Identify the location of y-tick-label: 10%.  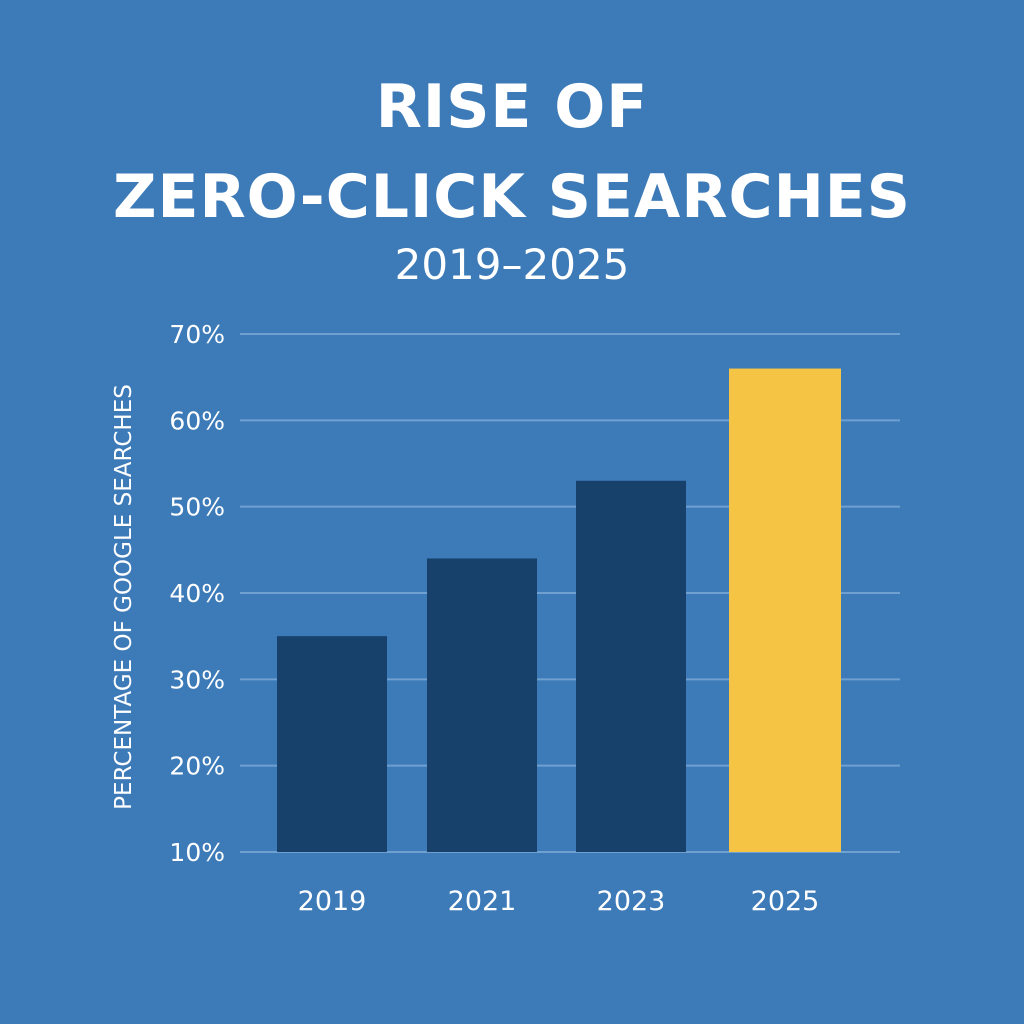
(197, 852).